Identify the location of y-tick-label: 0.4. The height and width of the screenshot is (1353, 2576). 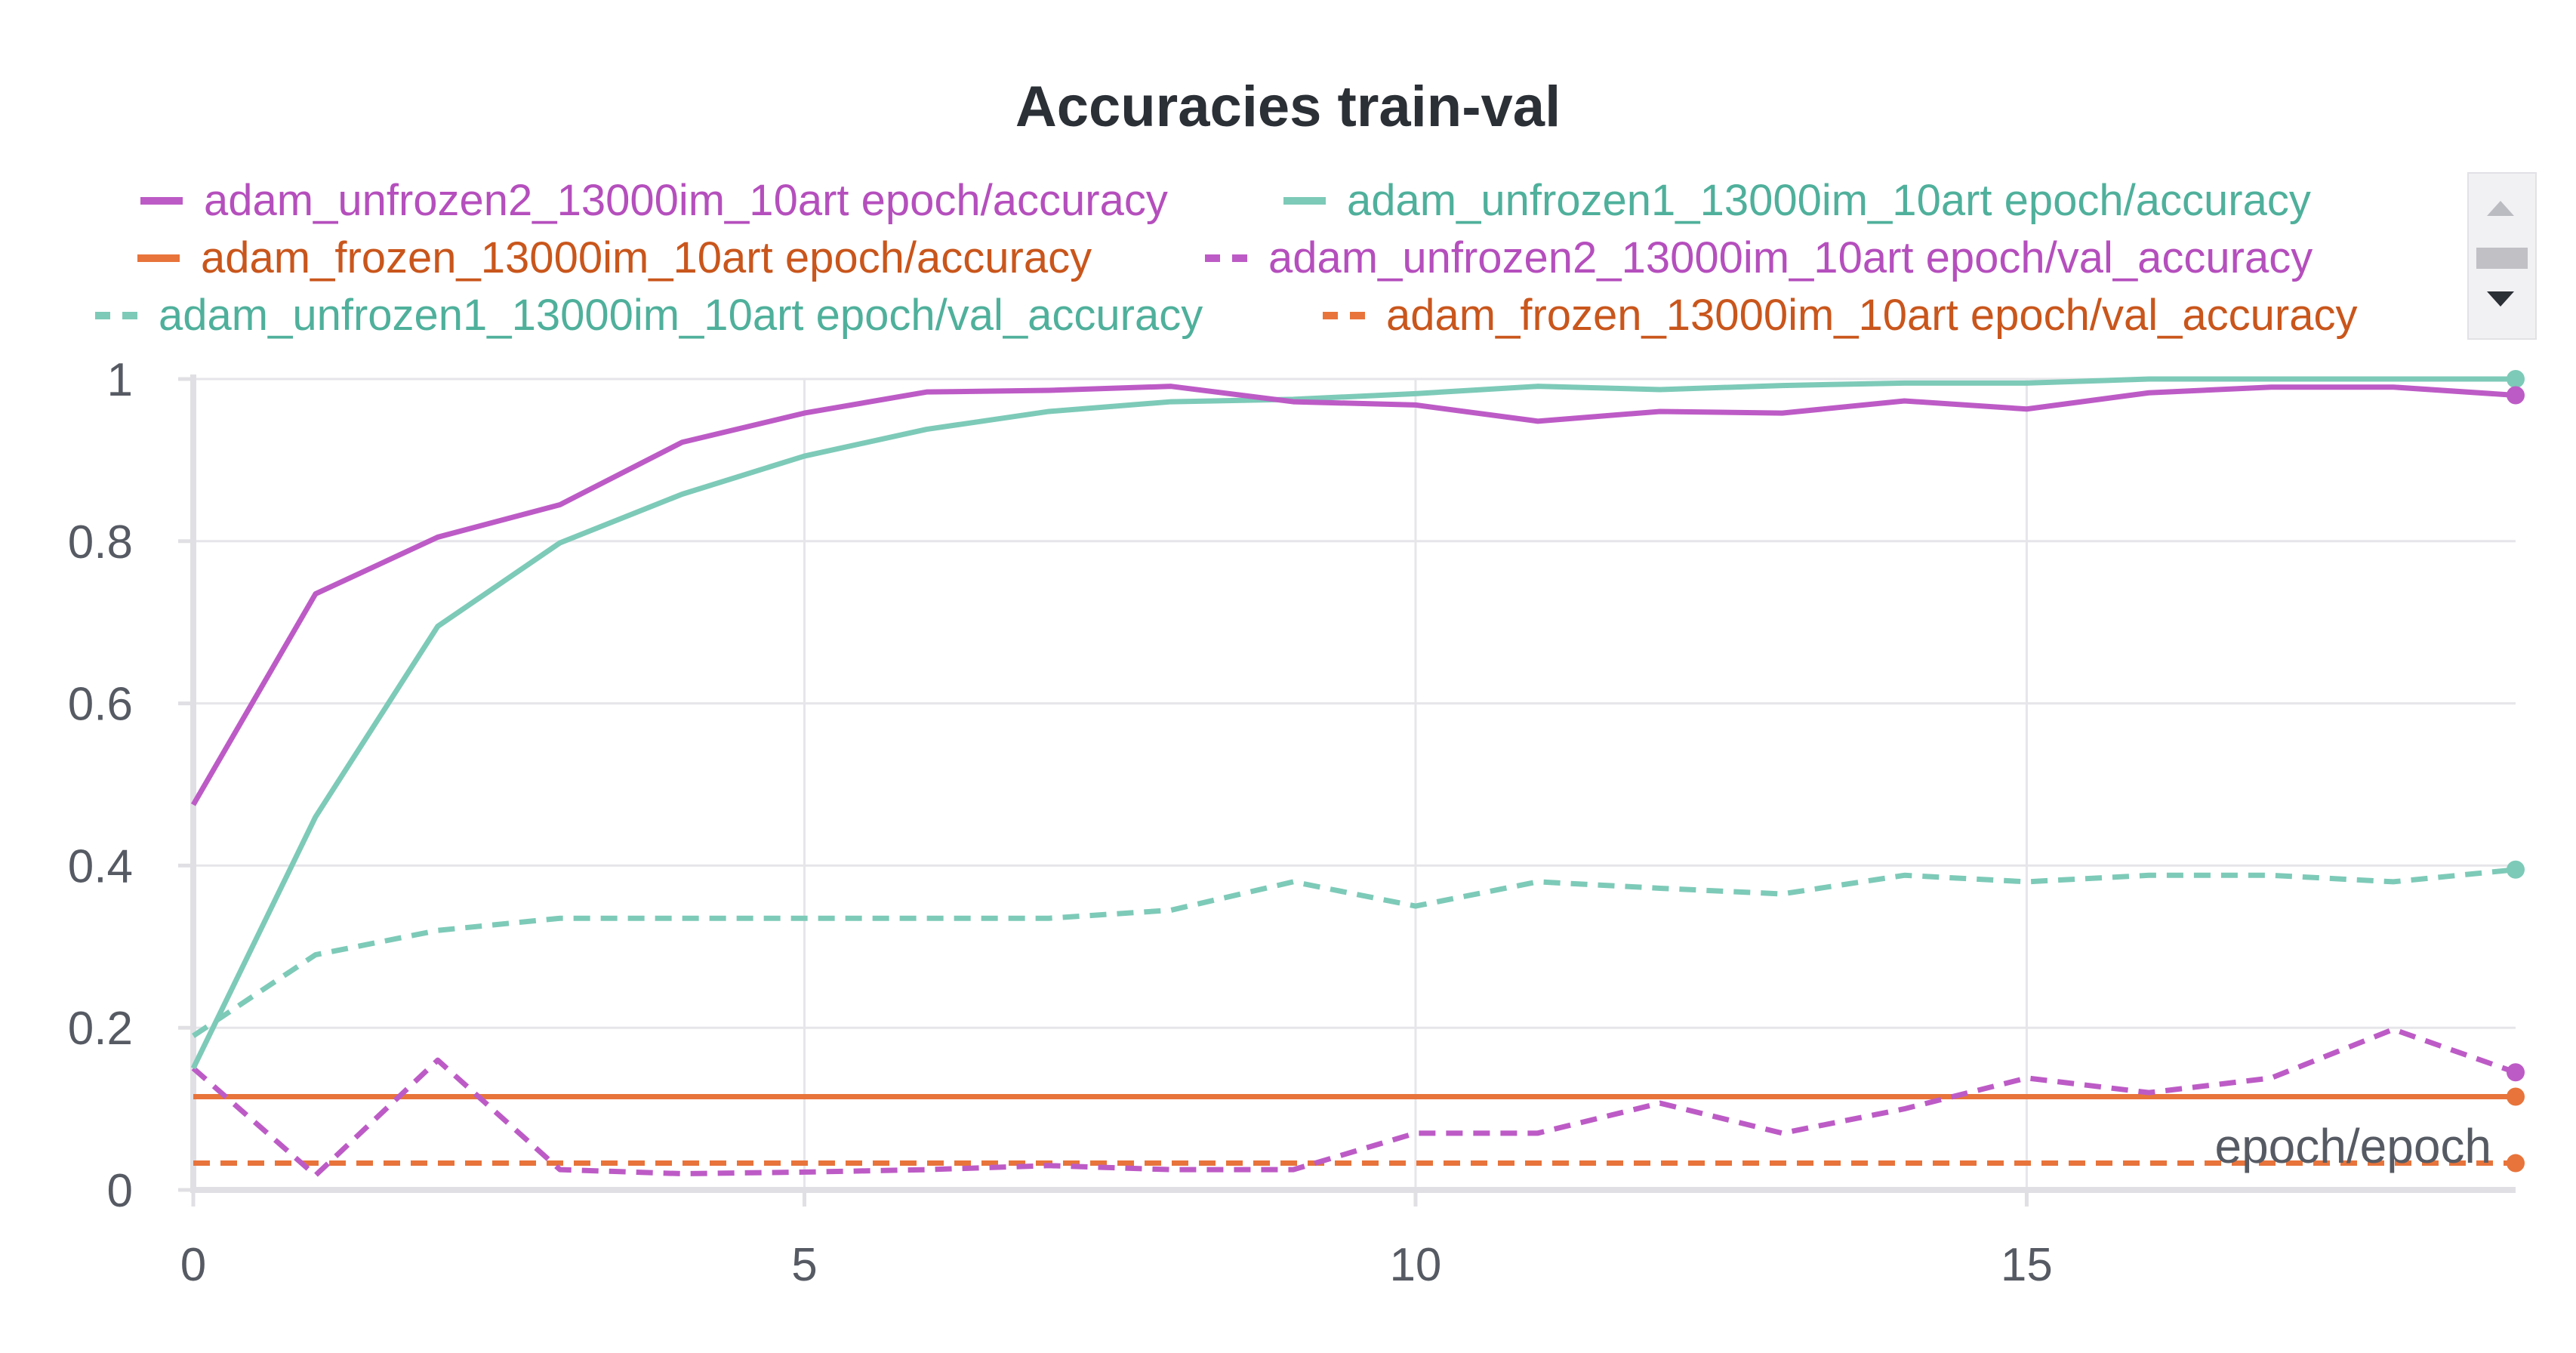
(101, 866).